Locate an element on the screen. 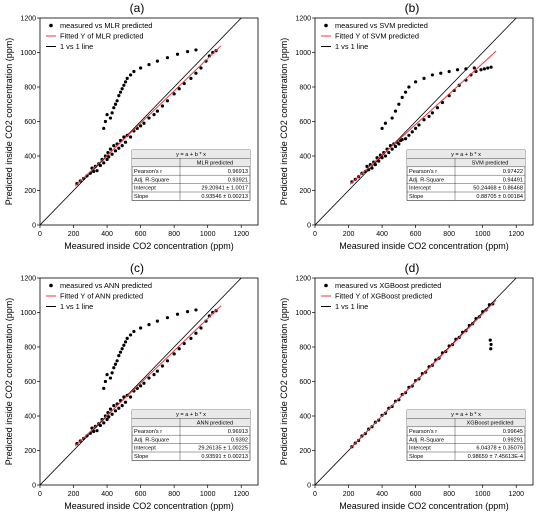  y-tick-label: 800 is located at coordinates (30, 348).